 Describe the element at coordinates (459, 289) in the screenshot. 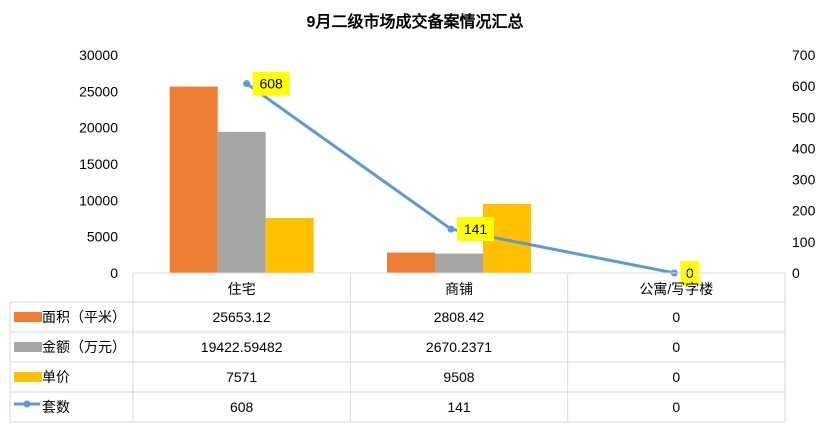

I see `category-label: 商铺` at that location.